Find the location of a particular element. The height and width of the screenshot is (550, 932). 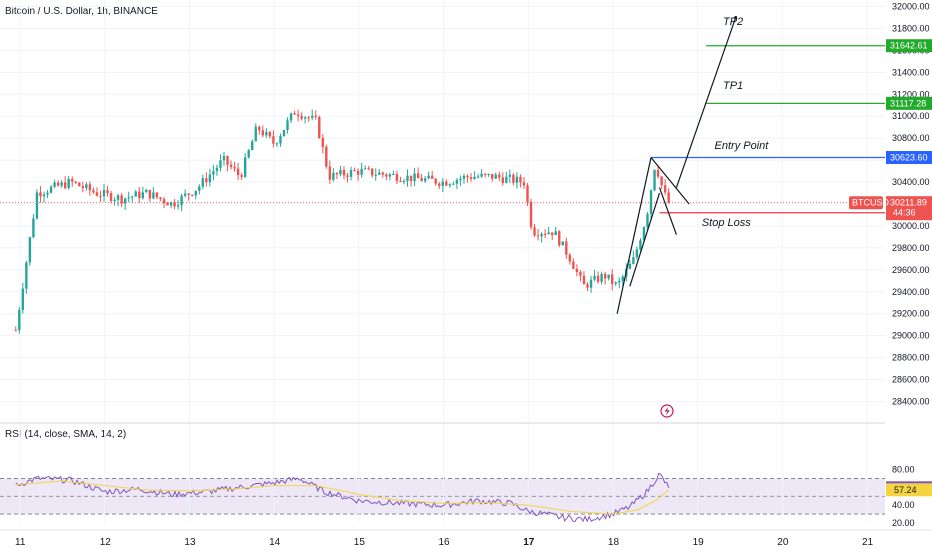

price-tick-label: 29200.00 is located at coordinates (911, 314).